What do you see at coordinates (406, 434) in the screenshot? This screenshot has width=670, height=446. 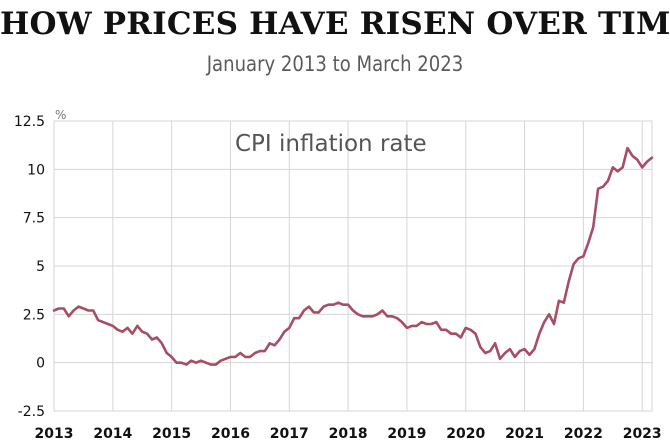 I see `x-tick-label: 2019` at bounding box center [406, 434].